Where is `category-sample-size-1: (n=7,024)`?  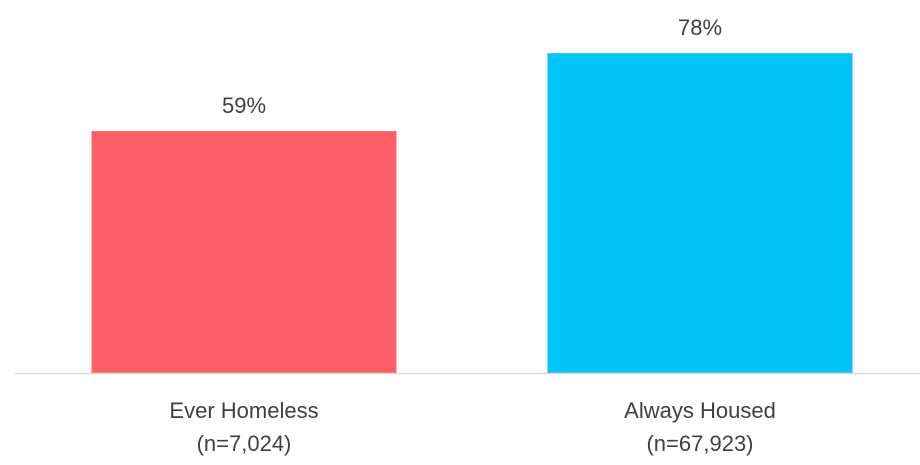
category-sample-size-1: (n=7,024) is located at coordinates (244, 443).